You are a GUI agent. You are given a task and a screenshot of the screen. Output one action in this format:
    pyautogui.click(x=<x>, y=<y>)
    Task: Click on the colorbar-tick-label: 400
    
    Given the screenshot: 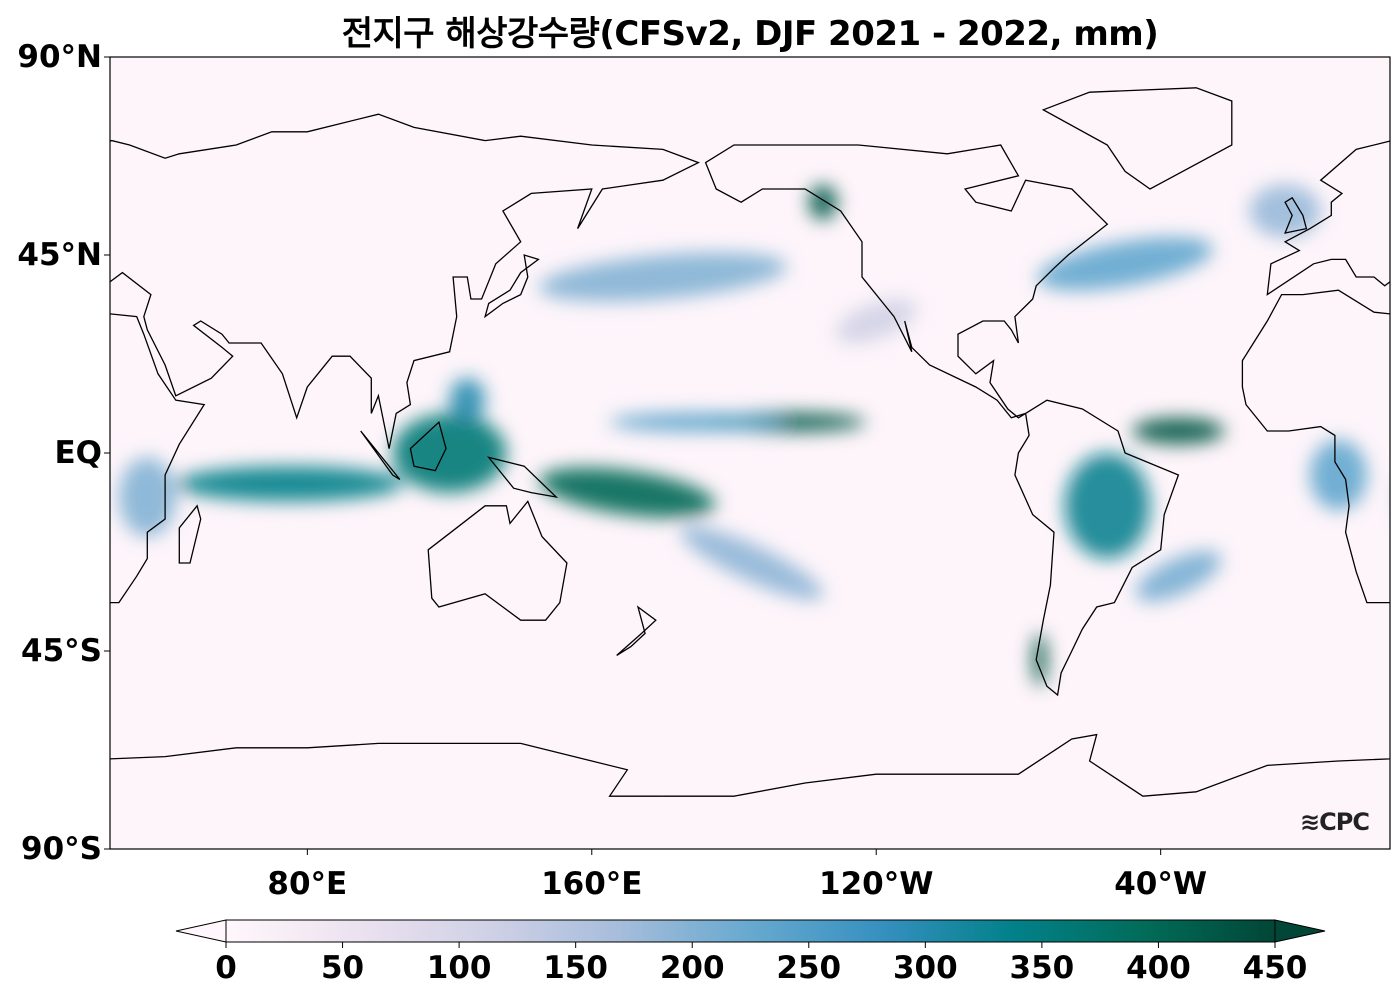 What is the action you would take?
    pyautogui.click(x=1158, y=968)
    